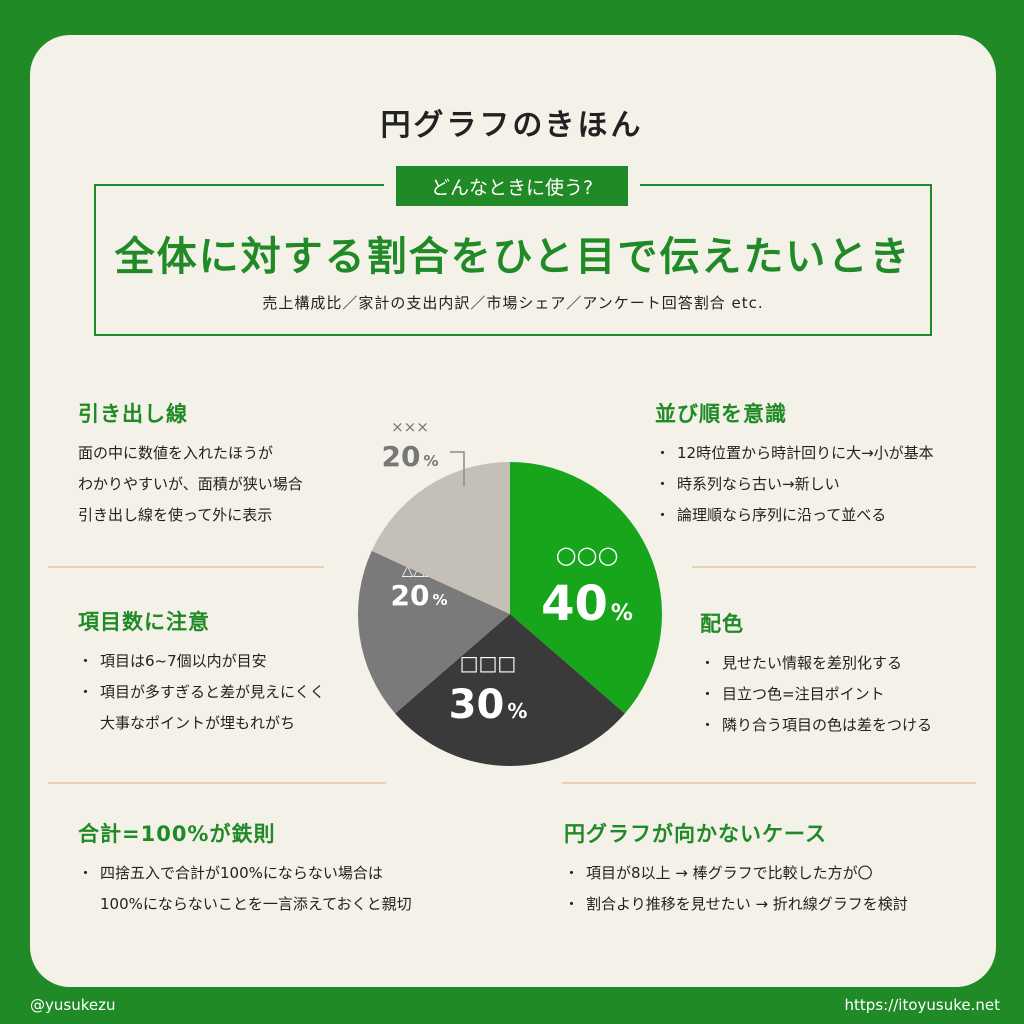  What do you see at coordinates (177, 834) in the screenshot?
I see `total-title: 合計=100%が鉄則` at bounding box center [177, 834].